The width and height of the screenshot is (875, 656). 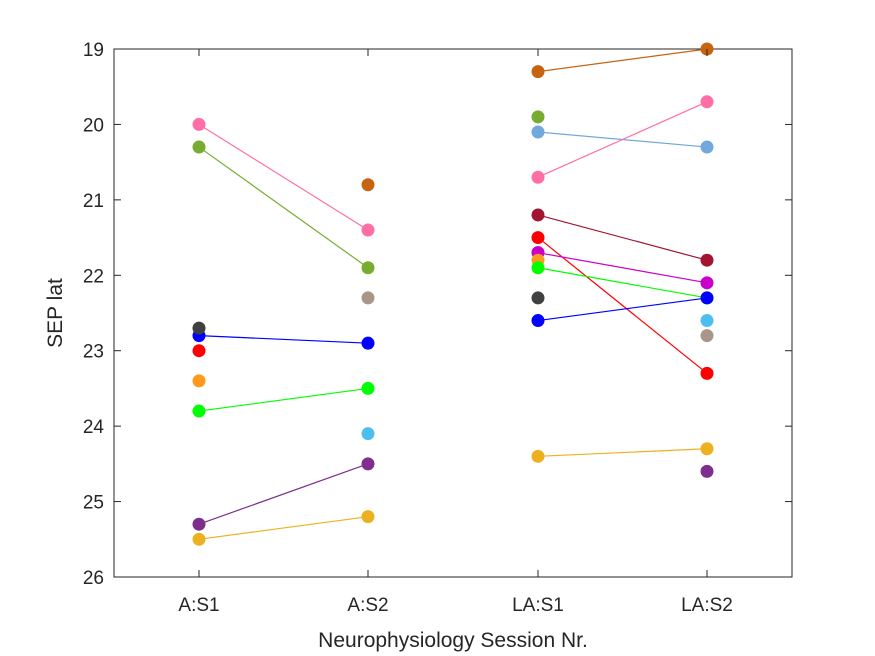 I want to click on y-tick-label: 22, so click(x=93, y=276).